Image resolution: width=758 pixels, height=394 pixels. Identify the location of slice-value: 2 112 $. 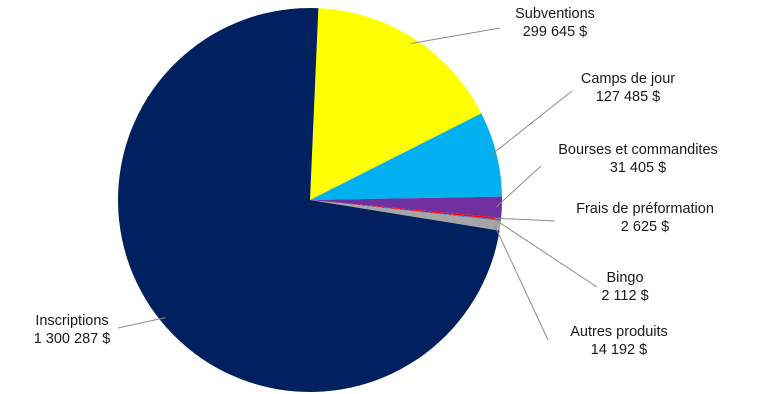
(624, 296).